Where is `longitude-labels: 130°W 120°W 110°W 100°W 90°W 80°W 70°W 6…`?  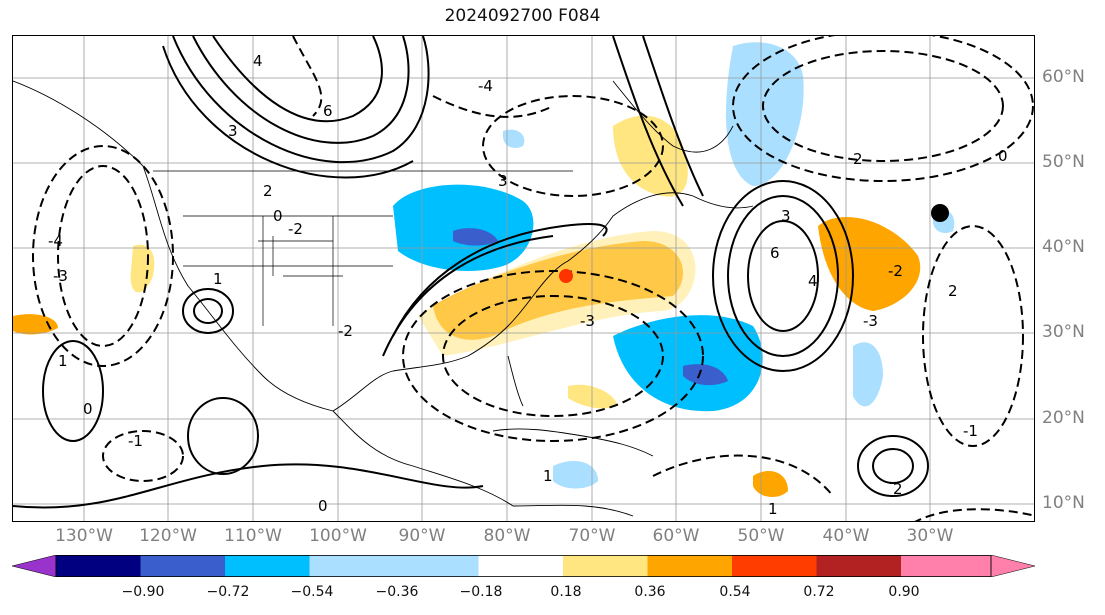 longitude-labels: 130°W 120°W 110°W 100°W 90°W 80°W 70°W 6… is located at coordinates (523, 538).